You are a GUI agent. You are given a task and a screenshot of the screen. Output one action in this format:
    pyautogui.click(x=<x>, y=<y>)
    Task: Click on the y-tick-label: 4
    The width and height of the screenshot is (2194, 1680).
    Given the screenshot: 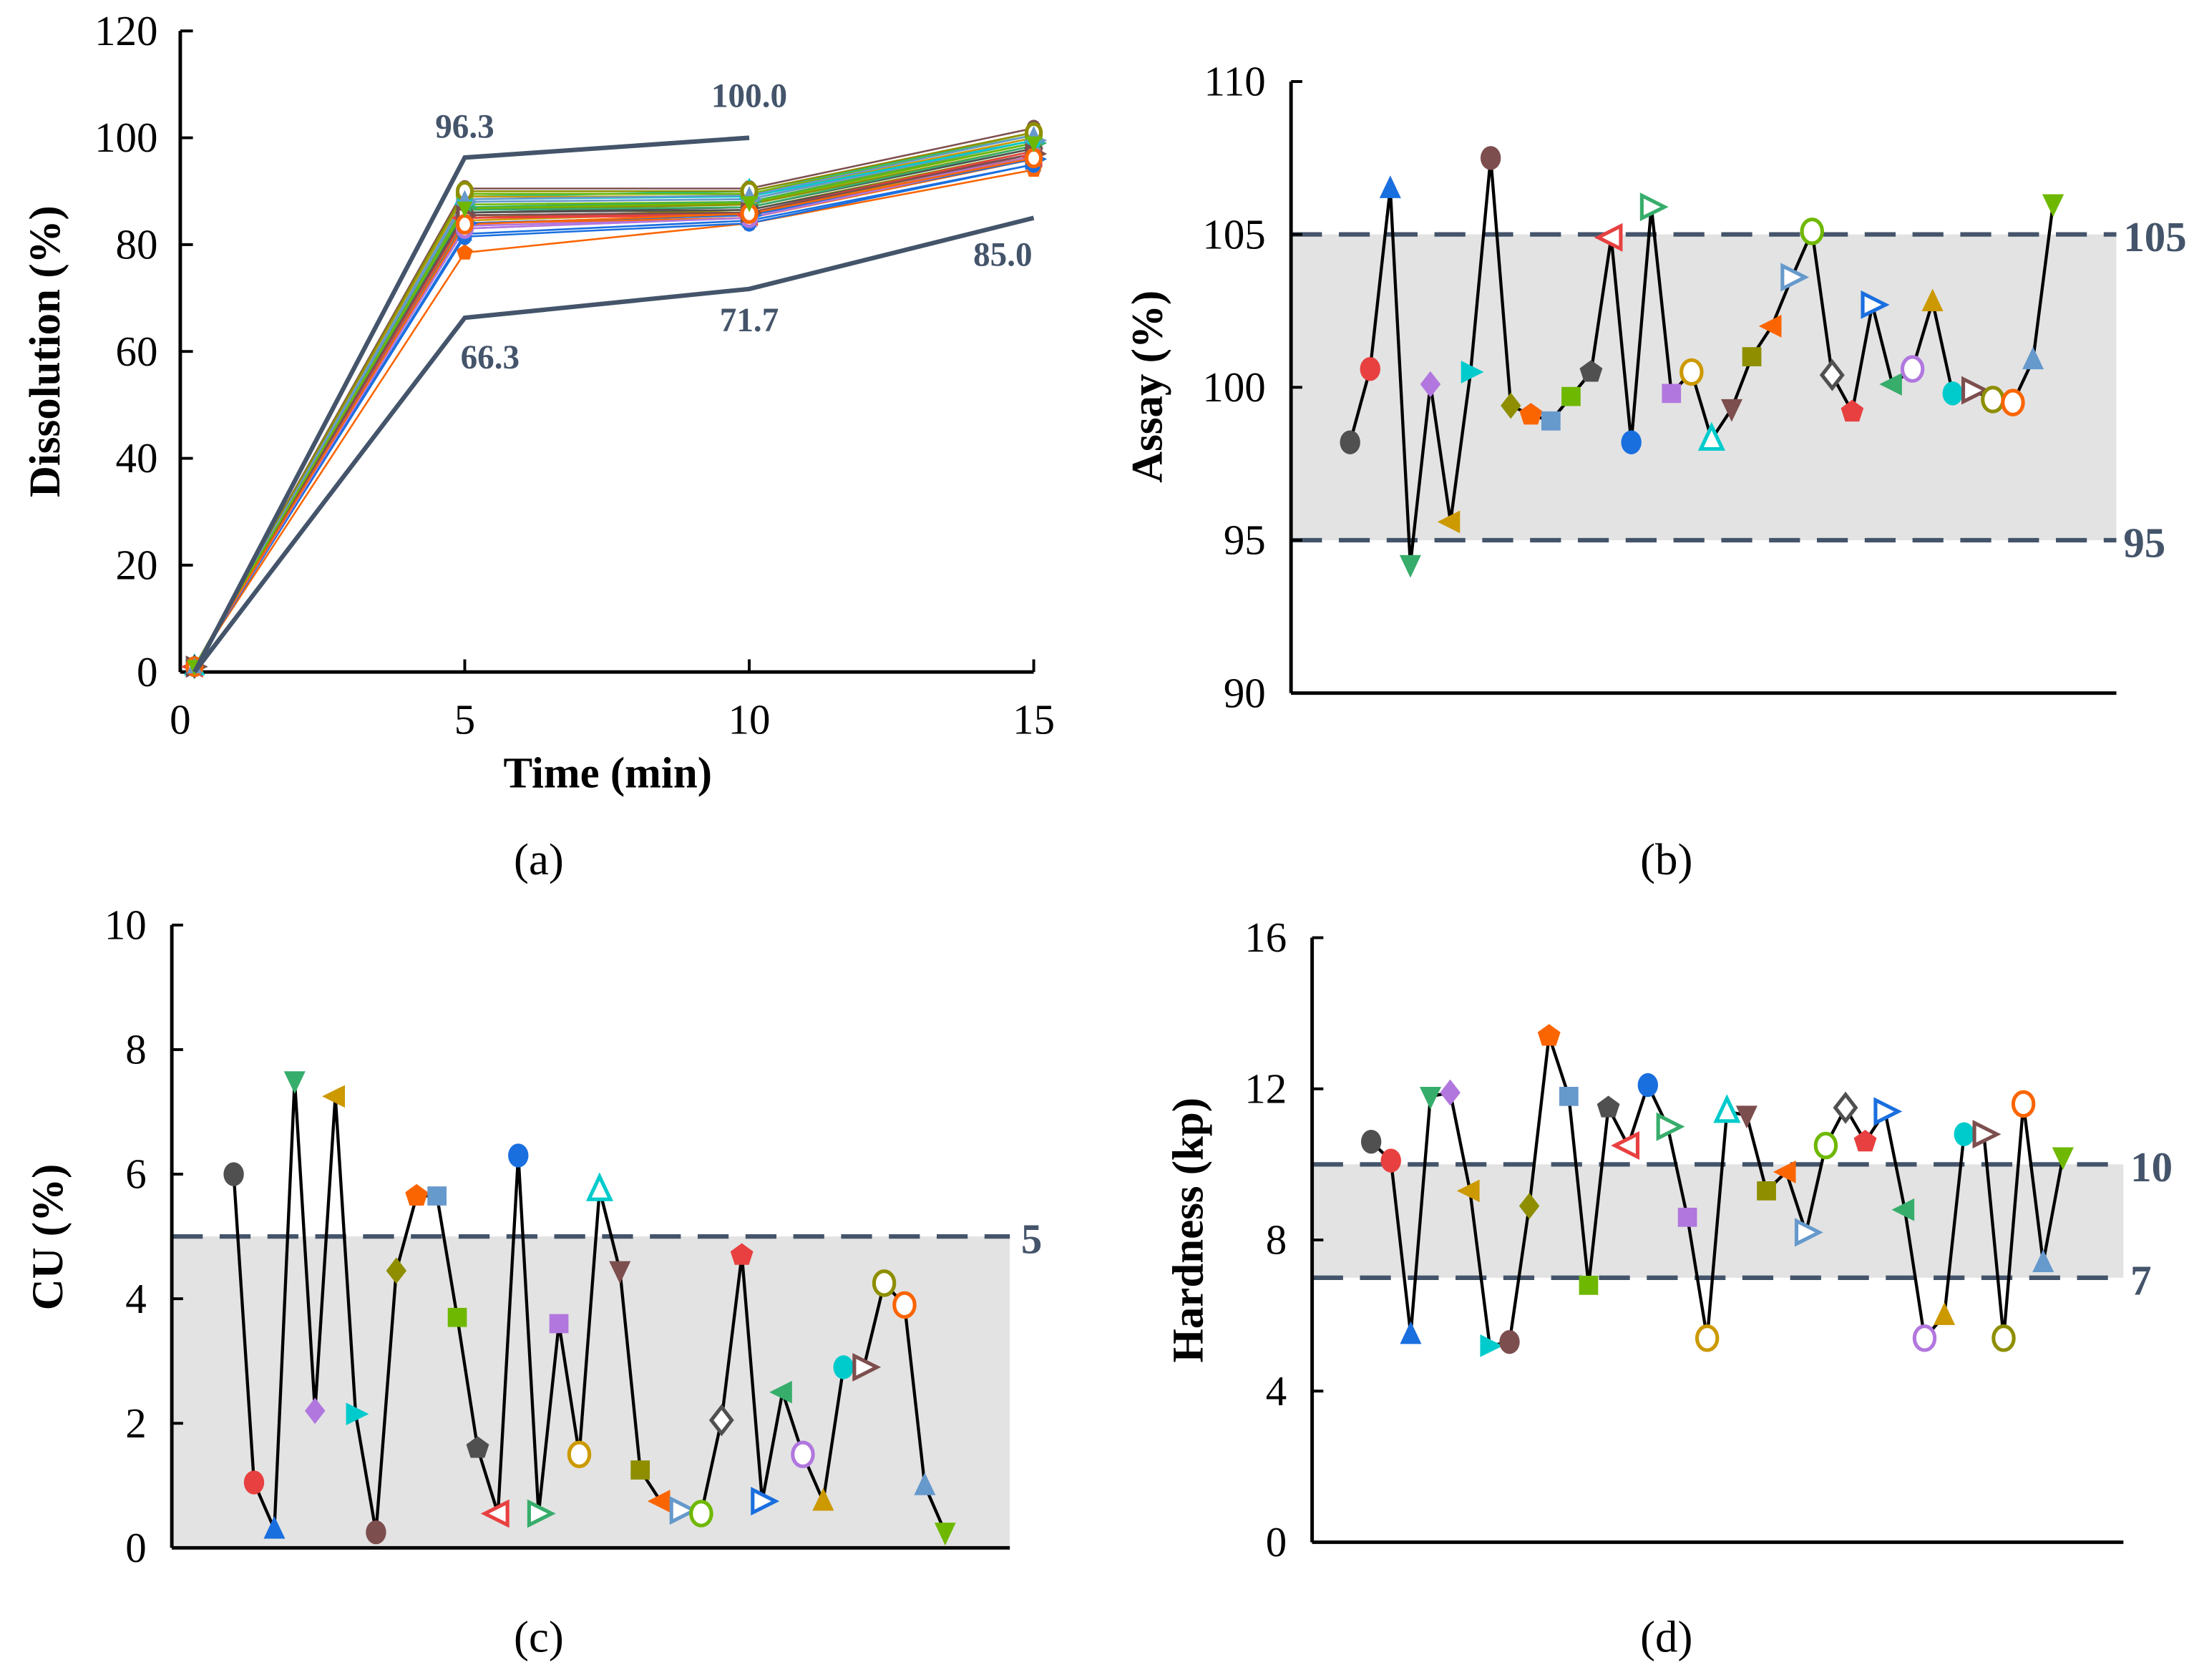 What is the action you would take?
    pyautogui.click(x=135, y=1298)
    